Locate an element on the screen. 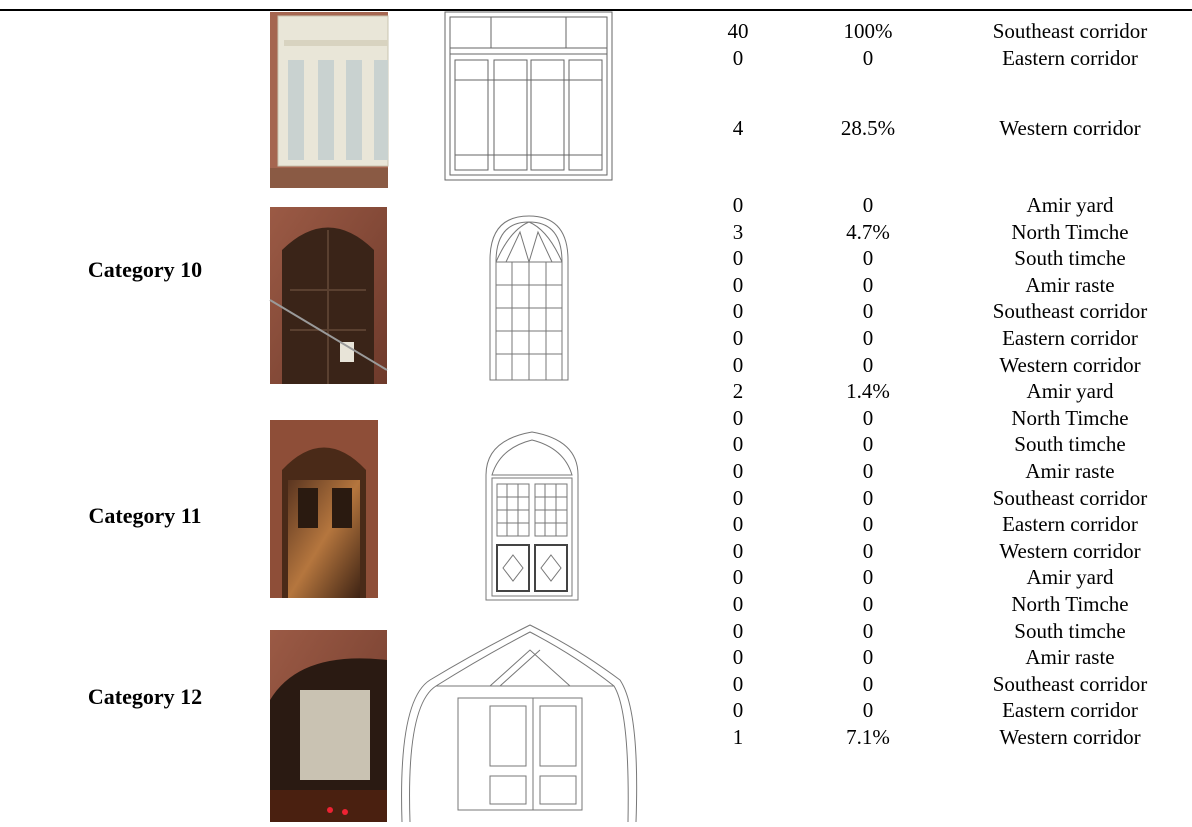 The image size is (1192, 827). category-label: Category 10 is located at coordinates (145, 269).